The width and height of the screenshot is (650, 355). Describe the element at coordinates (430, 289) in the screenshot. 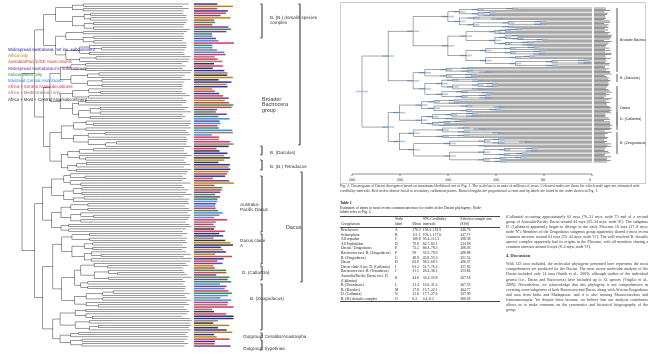

I see `table-cell: 13.7–22.1` at that location.